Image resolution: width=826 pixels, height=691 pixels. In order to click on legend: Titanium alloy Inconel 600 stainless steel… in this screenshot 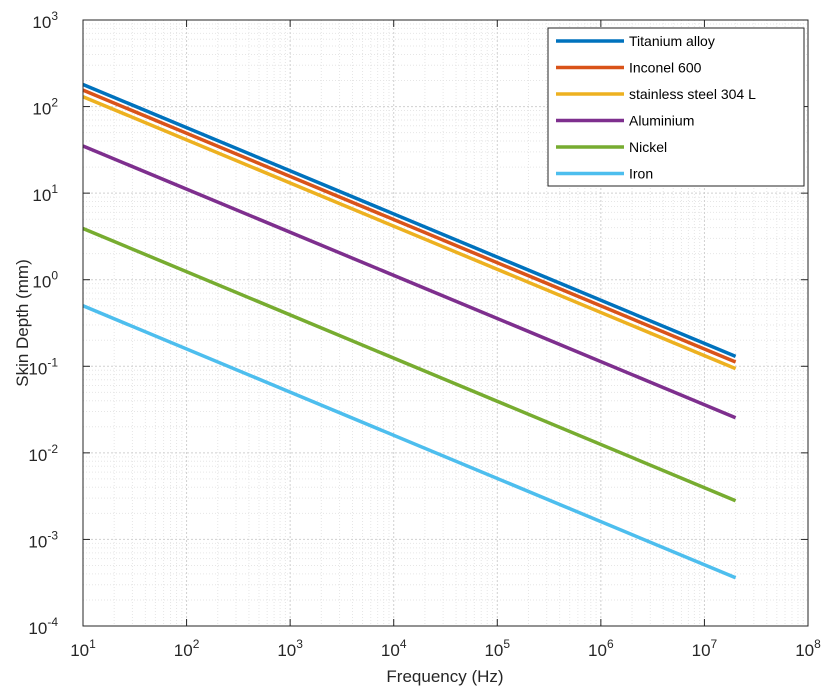, I will do `click(676, 107)`.